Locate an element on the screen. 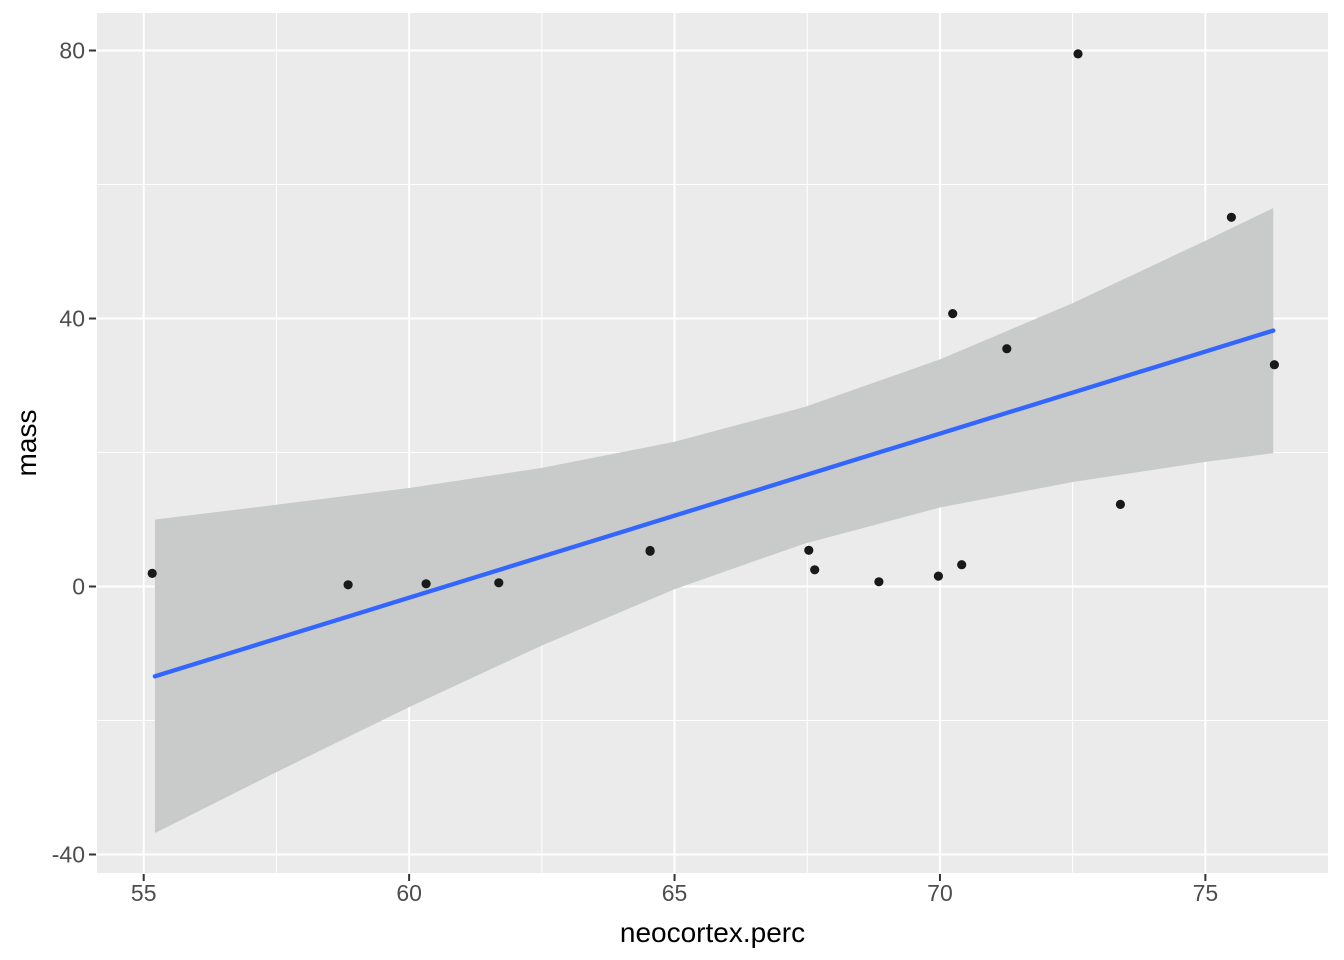 This screenshot has height=960, width=1344. y-tick-label: 80 is located at coordinates (72, 51).